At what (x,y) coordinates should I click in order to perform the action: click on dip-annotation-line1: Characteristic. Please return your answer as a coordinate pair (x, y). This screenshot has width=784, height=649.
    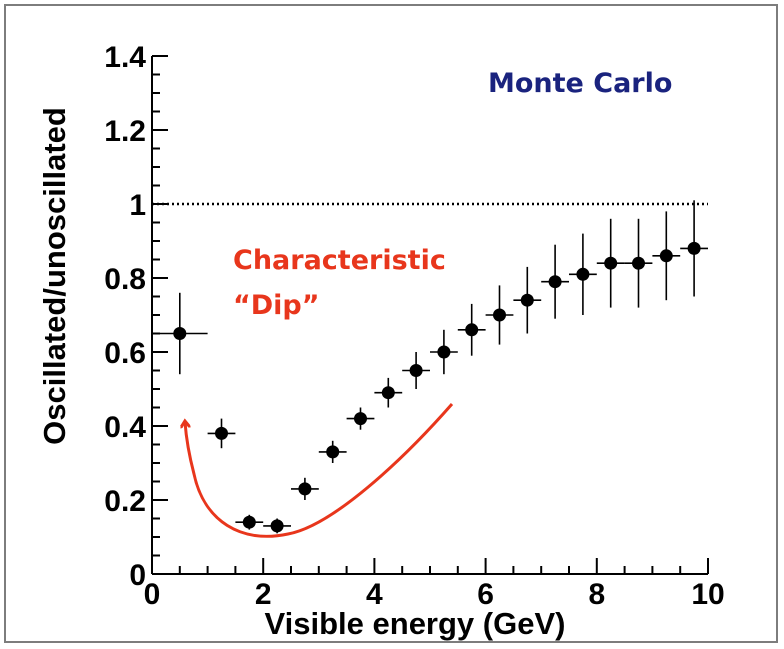
    Looking at the image, I should click on (339, 260).